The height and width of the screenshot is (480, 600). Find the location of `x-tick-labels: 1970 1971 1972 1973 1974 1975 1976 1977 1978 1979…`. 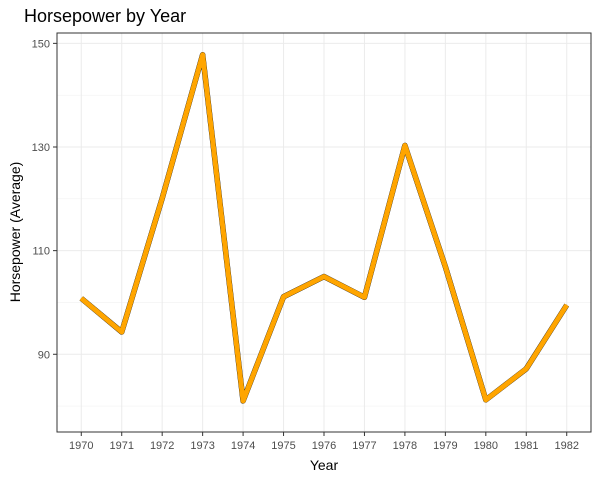

x-tick-labels: 1970 1971 1972 1973 1974 1975 1976 1977 1978 1979… is located at coordinates (324, 446).